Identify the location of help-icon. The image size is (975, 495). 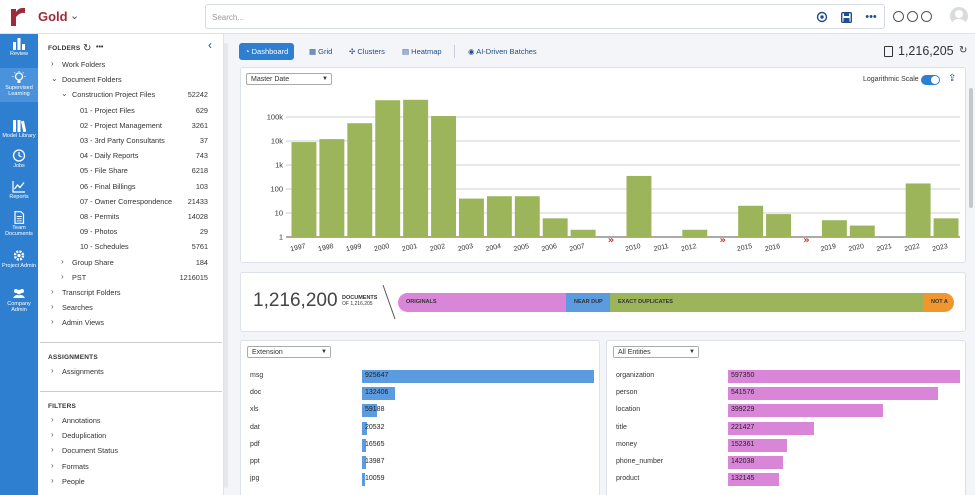
(898, 16).